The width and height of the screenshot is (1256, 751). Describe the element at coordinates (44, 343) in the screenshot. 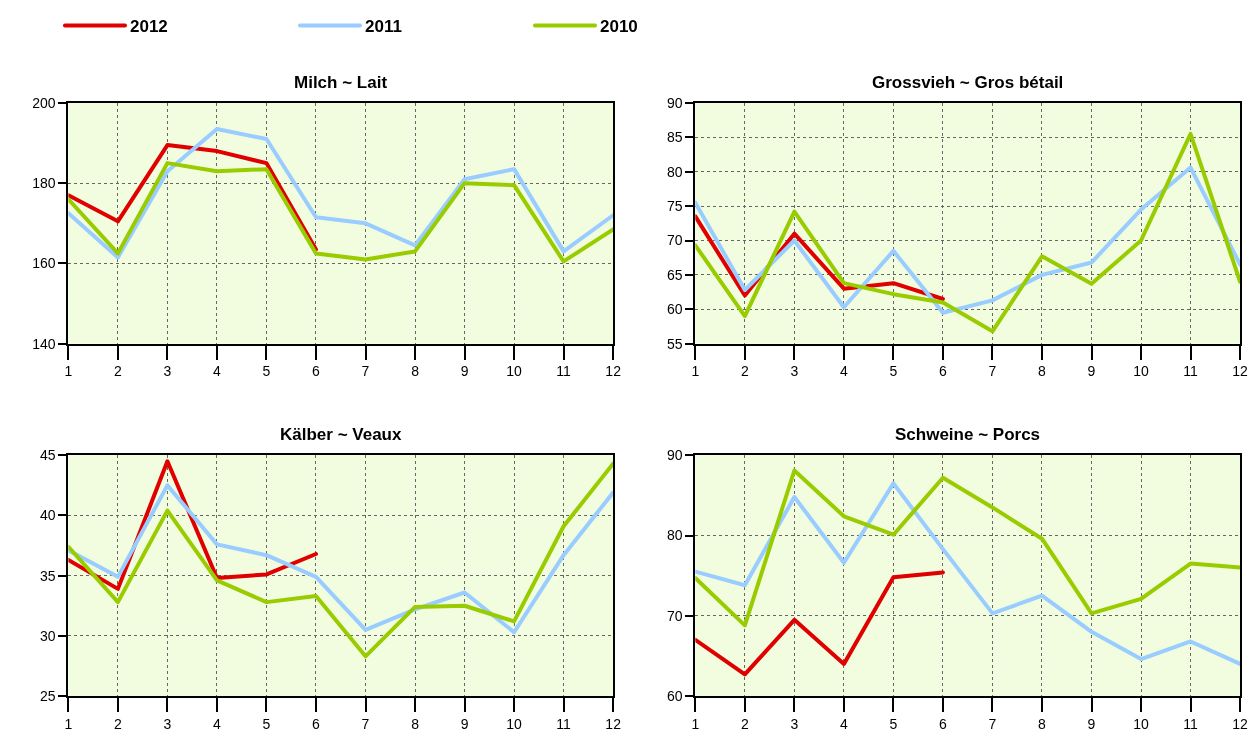

I see `y-tick-label: 140` at that location.